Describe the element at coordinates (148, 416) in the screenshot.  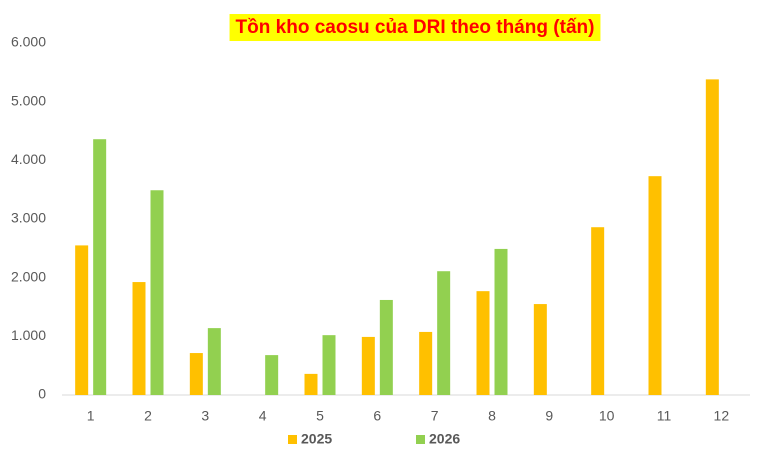
I see `x-tick-label: 2` at that location.